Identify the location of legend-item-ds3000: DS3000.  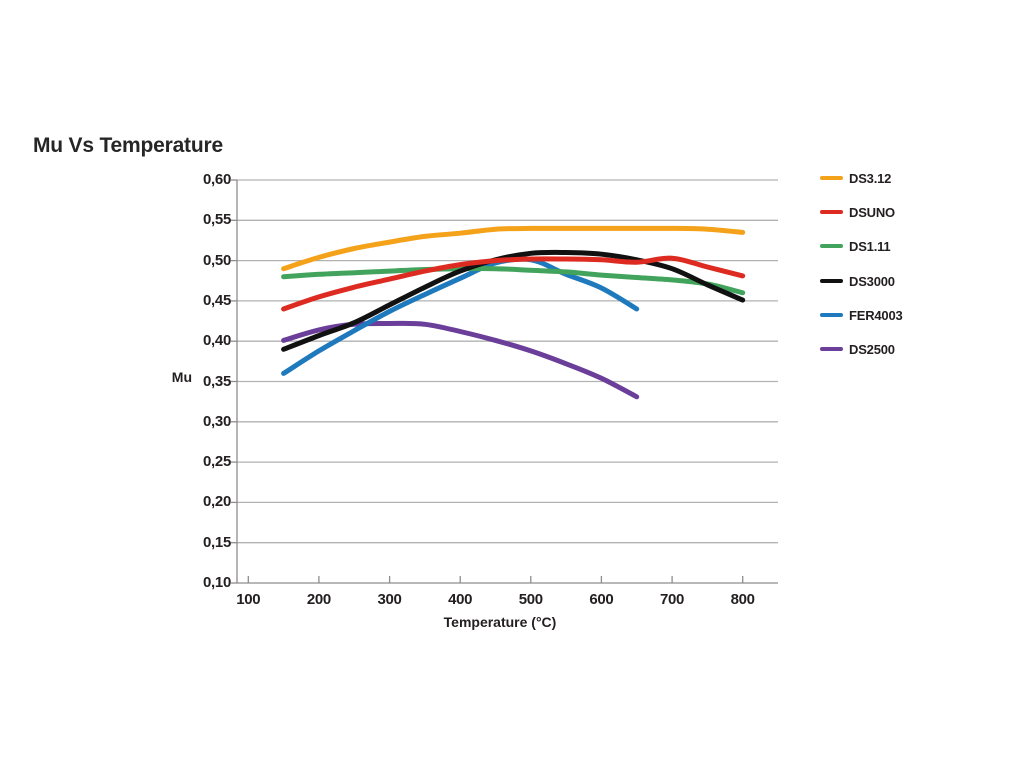
(857, 281).